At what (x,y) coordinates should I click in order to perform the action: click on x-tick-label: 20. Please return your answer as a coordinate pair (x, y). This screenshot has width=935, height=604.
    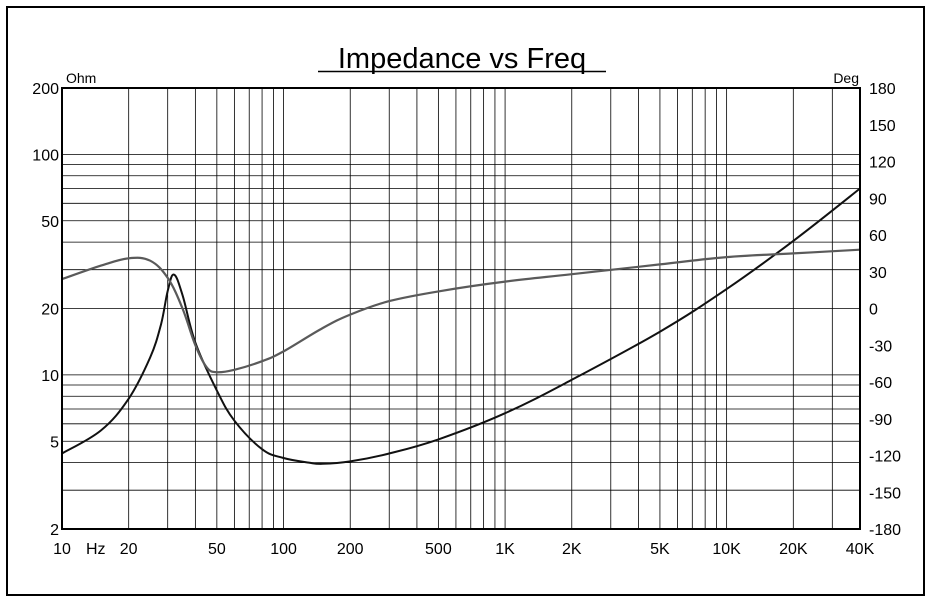
    Looking at the image, I should click on (129, 549).